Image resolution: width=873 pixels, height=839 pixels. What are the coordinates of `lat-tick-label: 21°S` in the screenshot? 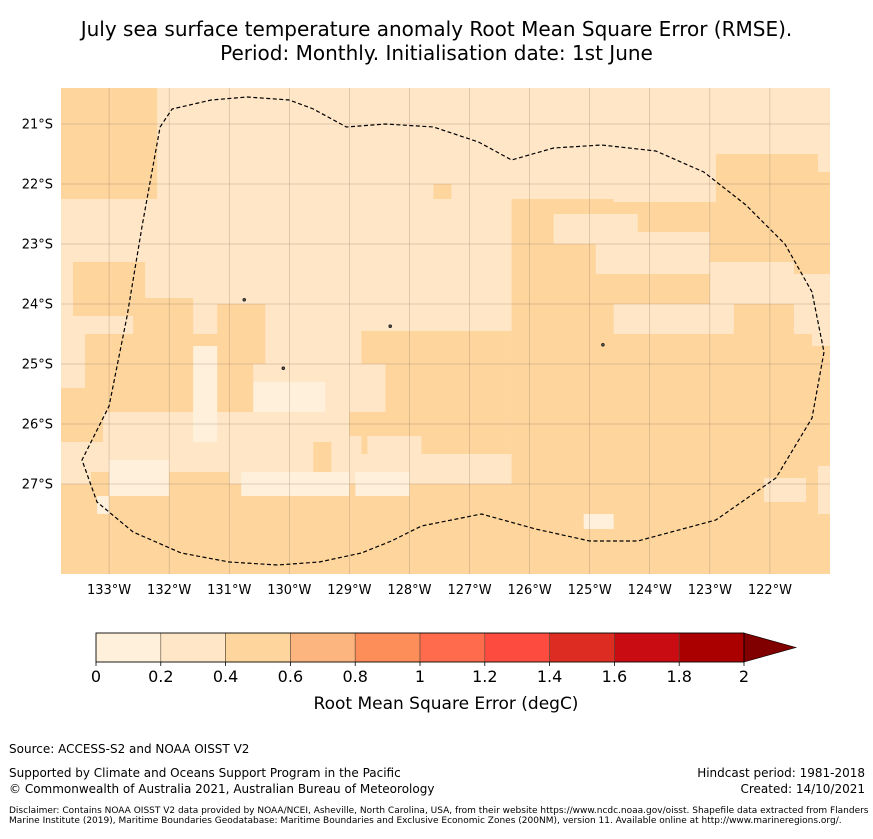 It's located at (37, 125).